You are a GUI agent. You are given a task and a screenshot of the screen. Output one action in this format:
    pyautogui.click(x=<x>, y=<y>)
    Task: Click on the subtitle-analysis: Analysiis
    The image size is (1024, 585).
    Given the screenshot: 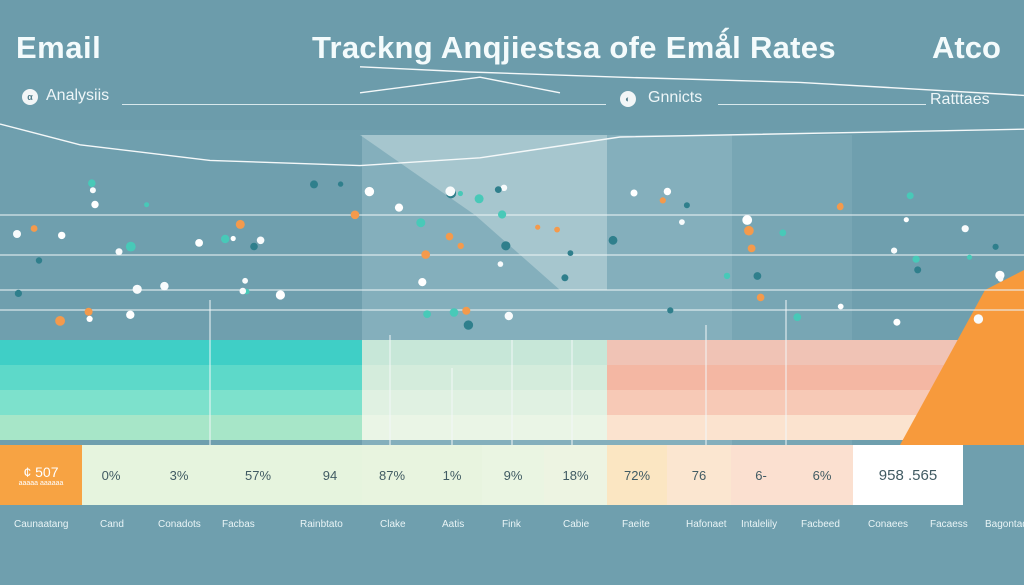 What is the action you would take?
    pyautogui.click(x=78, y=95)
    